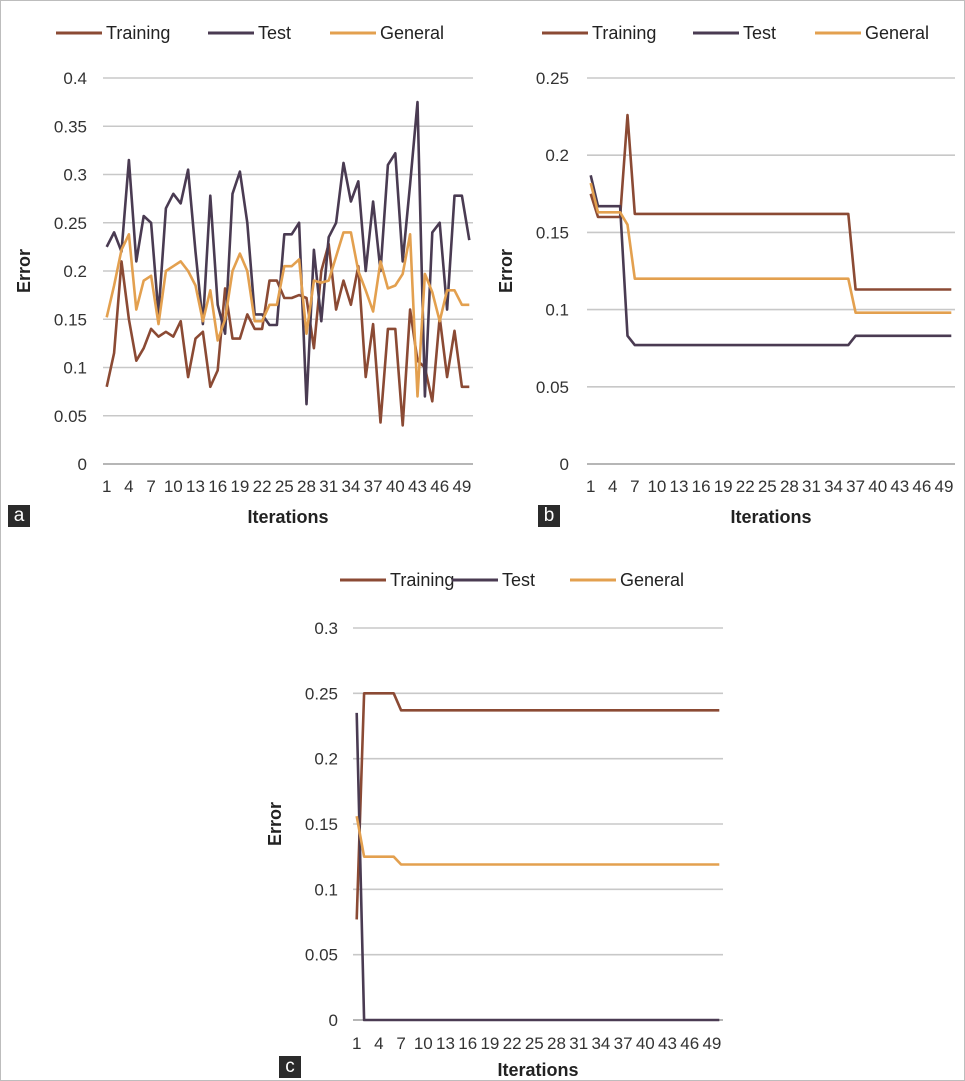 The image size is (965, 1081). What do you see at coordinates (549, 516) in the screenshot?
I see `panel-label-b: b` at bounding box center [549, 516].